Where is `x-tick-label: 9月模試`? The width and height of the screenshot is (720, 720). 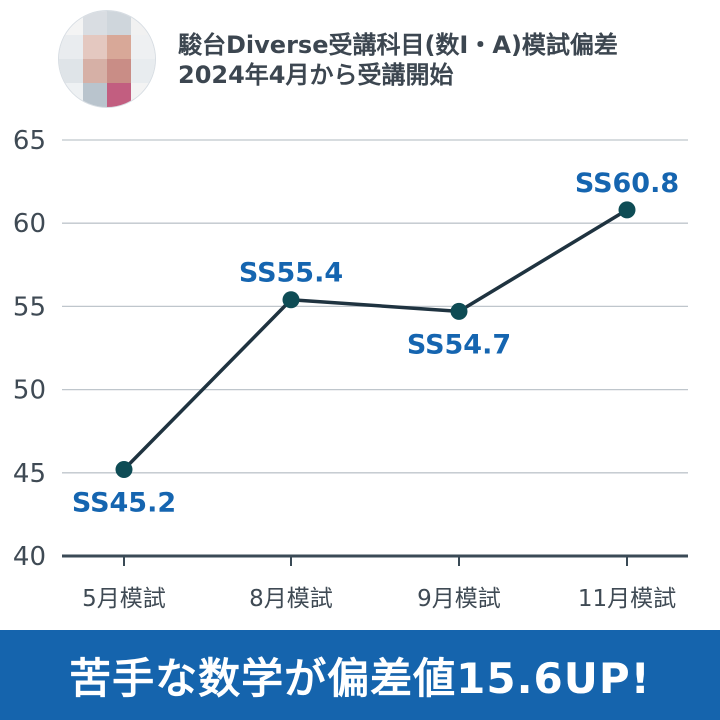 x-tick-label: 9月模試 is located at coordinates (459, 599).